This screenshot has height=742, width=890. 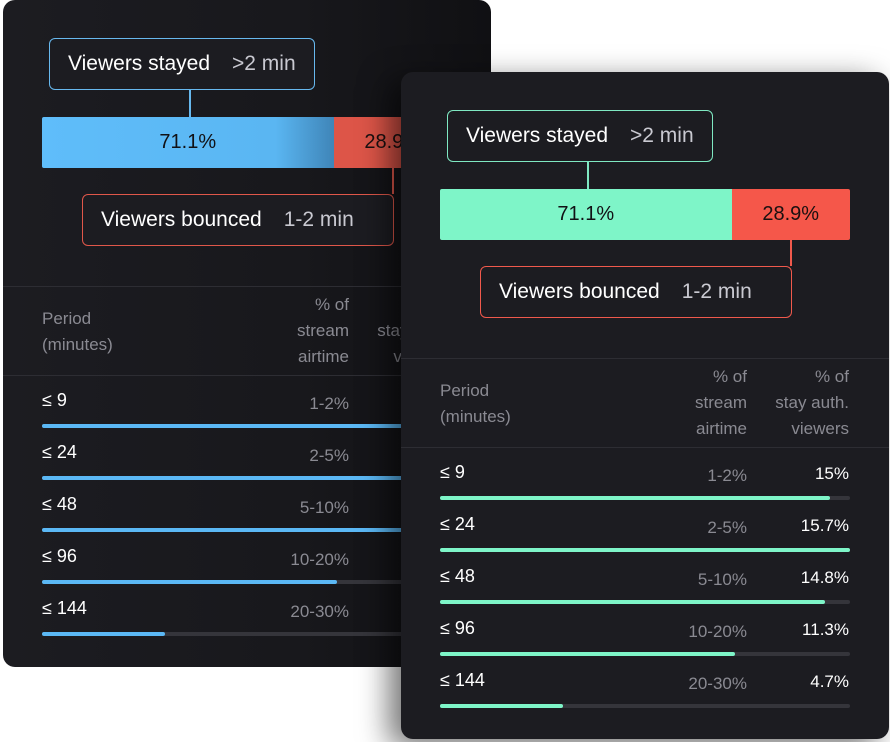 I want to click on bounced-segment: 28.9%, so click(x=790, y=214).